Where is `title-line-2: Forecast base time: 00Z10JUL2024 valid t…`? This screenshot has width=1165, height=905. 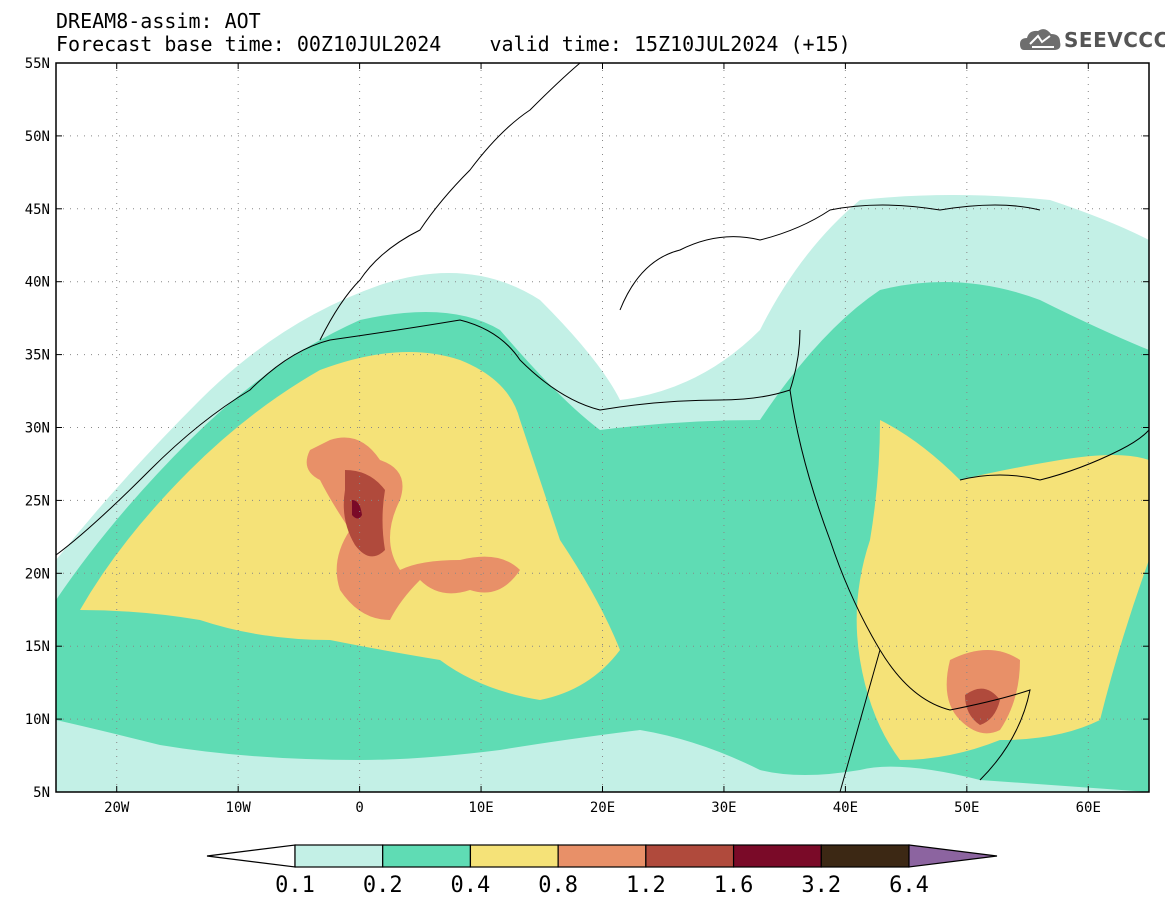
title-line-2: Forecast base time: 00Z10JUL2024 valid t… is located at coordinates (453, 44).